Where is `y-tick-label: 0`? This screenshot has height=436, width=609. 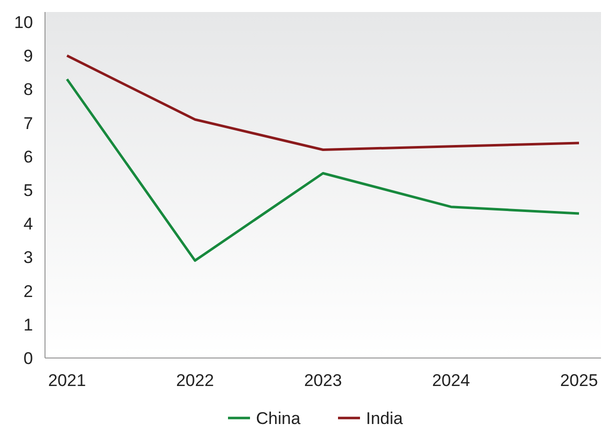
y-tick-label: 0 is located at coordinates (28, 358).